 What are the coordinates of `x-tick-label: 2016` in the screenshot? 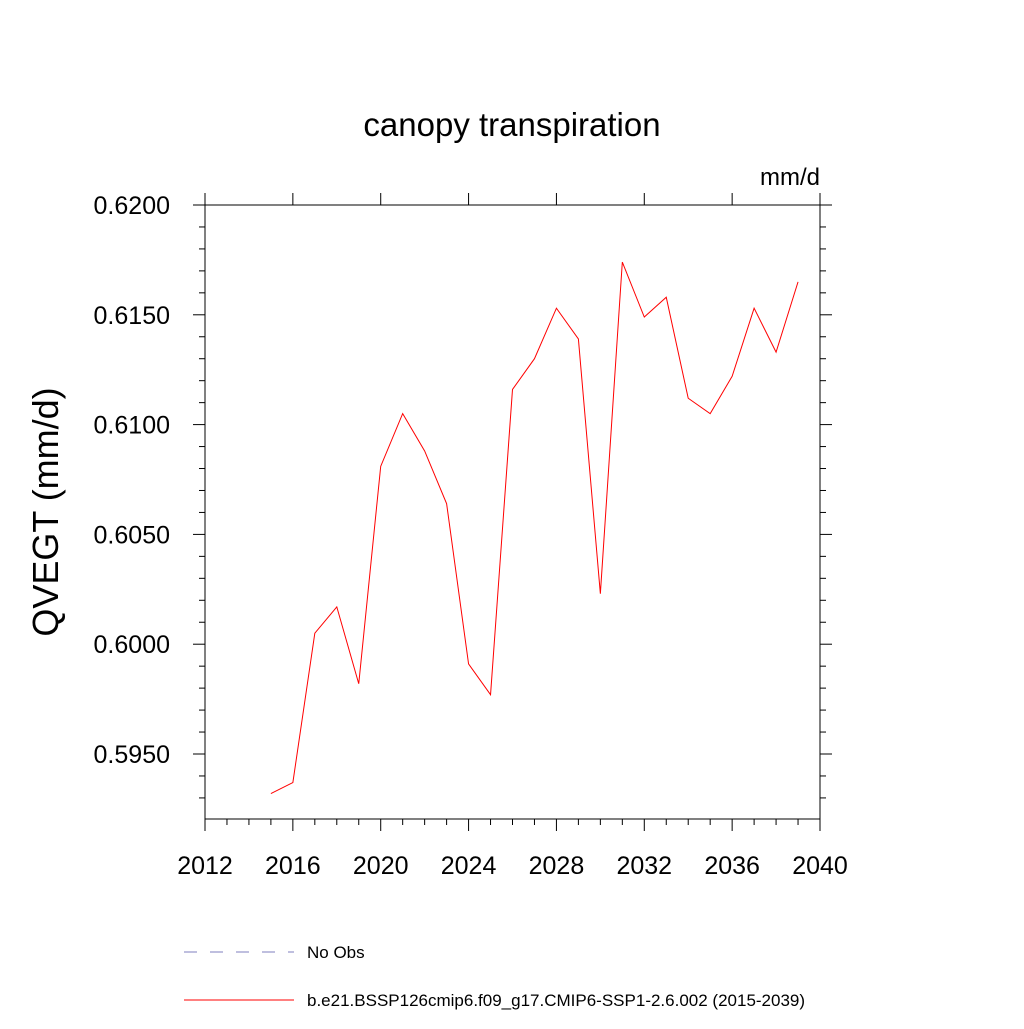 It's located at (293, 866).